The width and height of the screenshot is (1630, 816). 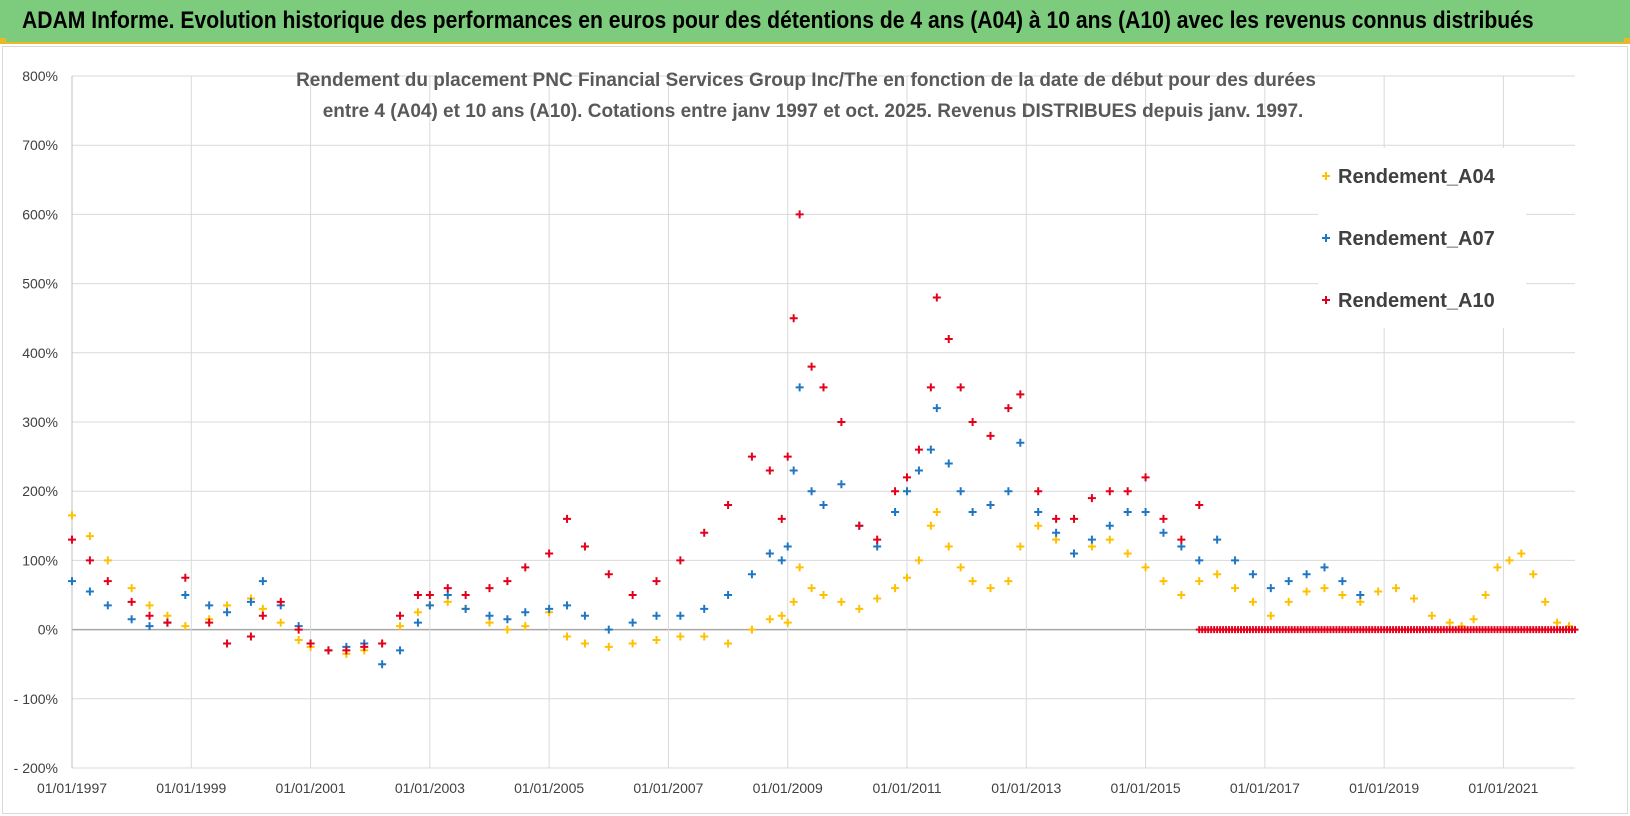 I want to click on x-tick-label: 01/01/2015, so click(x=1146, y=788).